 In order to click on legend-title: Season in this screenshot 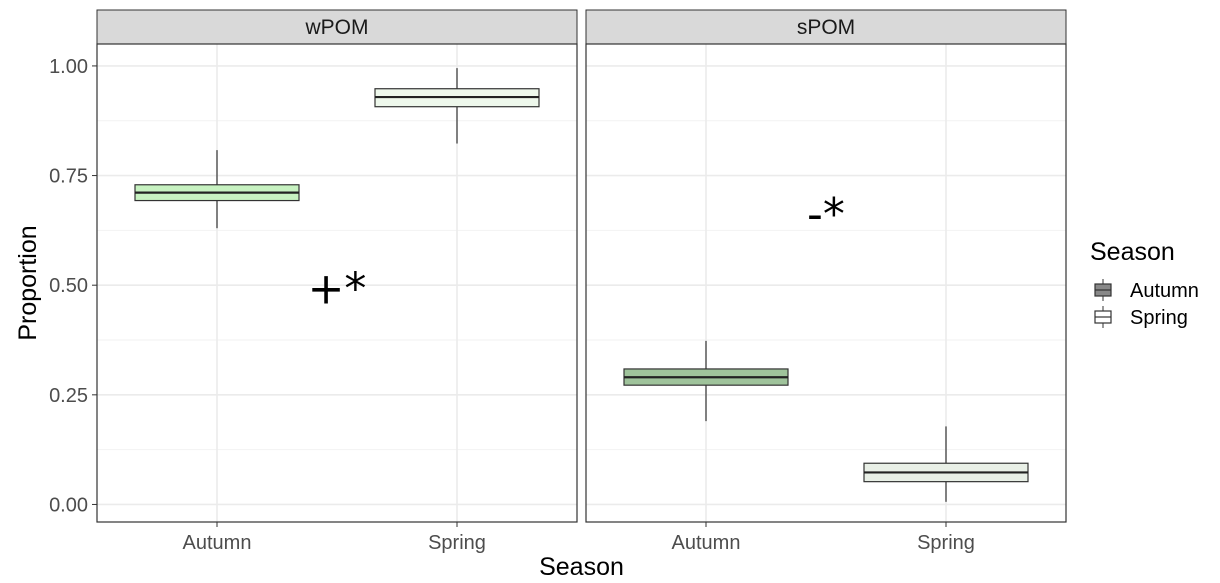, I will do `click(1132, 252)`.